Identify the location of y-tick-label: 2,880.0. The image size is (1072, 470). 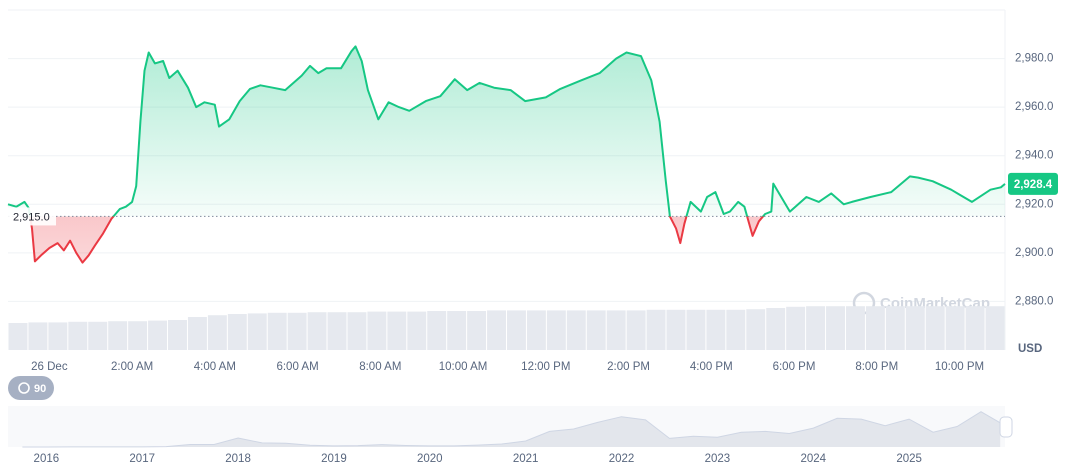
(1034, 301).